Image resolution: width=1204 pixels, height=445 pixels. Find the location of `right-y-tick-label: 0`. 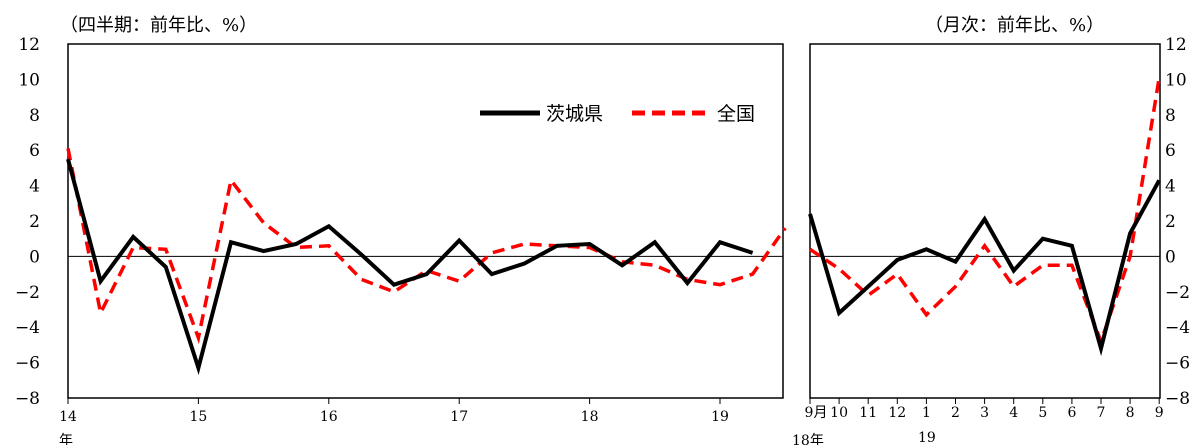

right-y-tick-label: 0 is located at coordinates (1170, 257).